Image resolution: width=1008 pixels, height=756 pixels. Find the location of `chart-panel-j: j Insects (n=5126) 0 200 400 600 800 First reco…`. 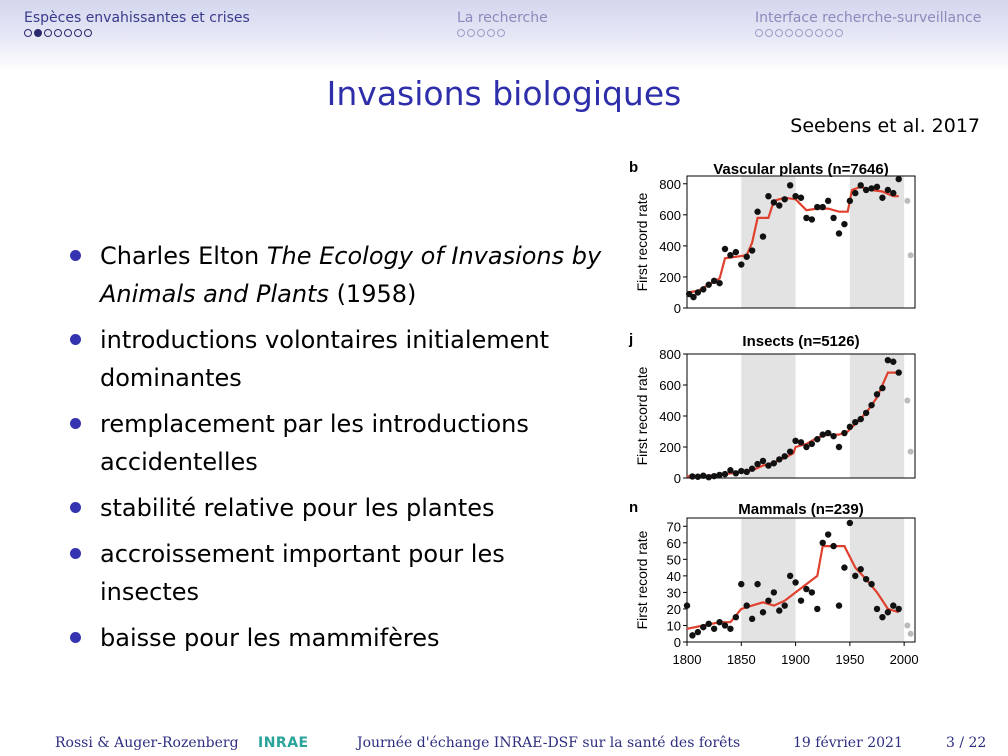

chart-panel-j: j Insects (n=5126) 0 200 400 600 800 First reco… is located at coordinates (772, 408).